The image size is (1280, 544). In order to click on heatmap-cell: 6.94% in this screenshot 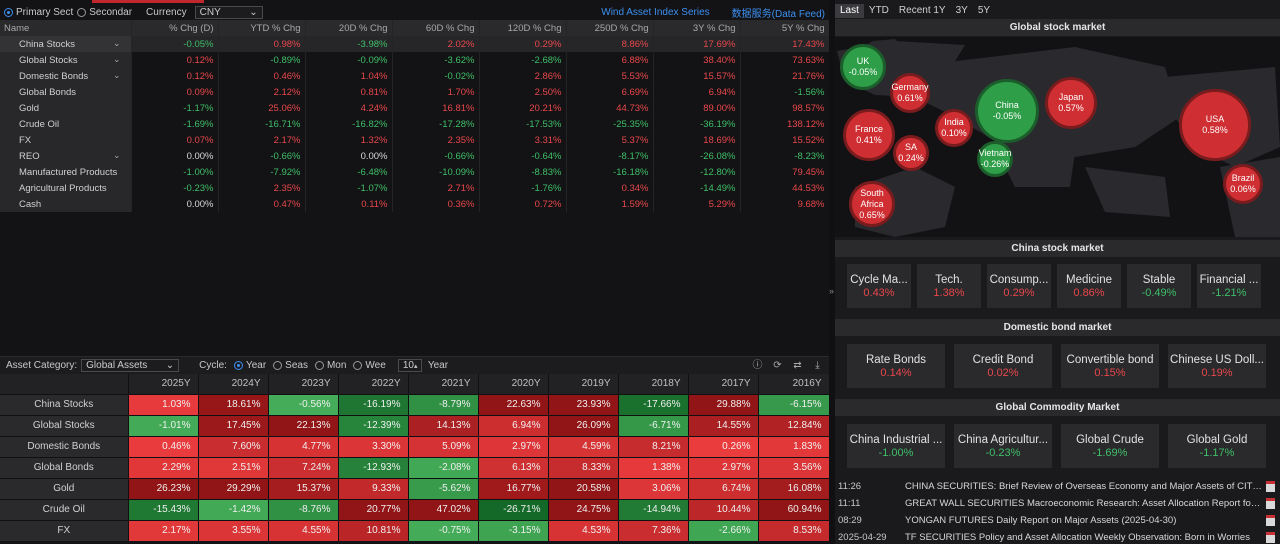, I will do `click(513, 425)`.